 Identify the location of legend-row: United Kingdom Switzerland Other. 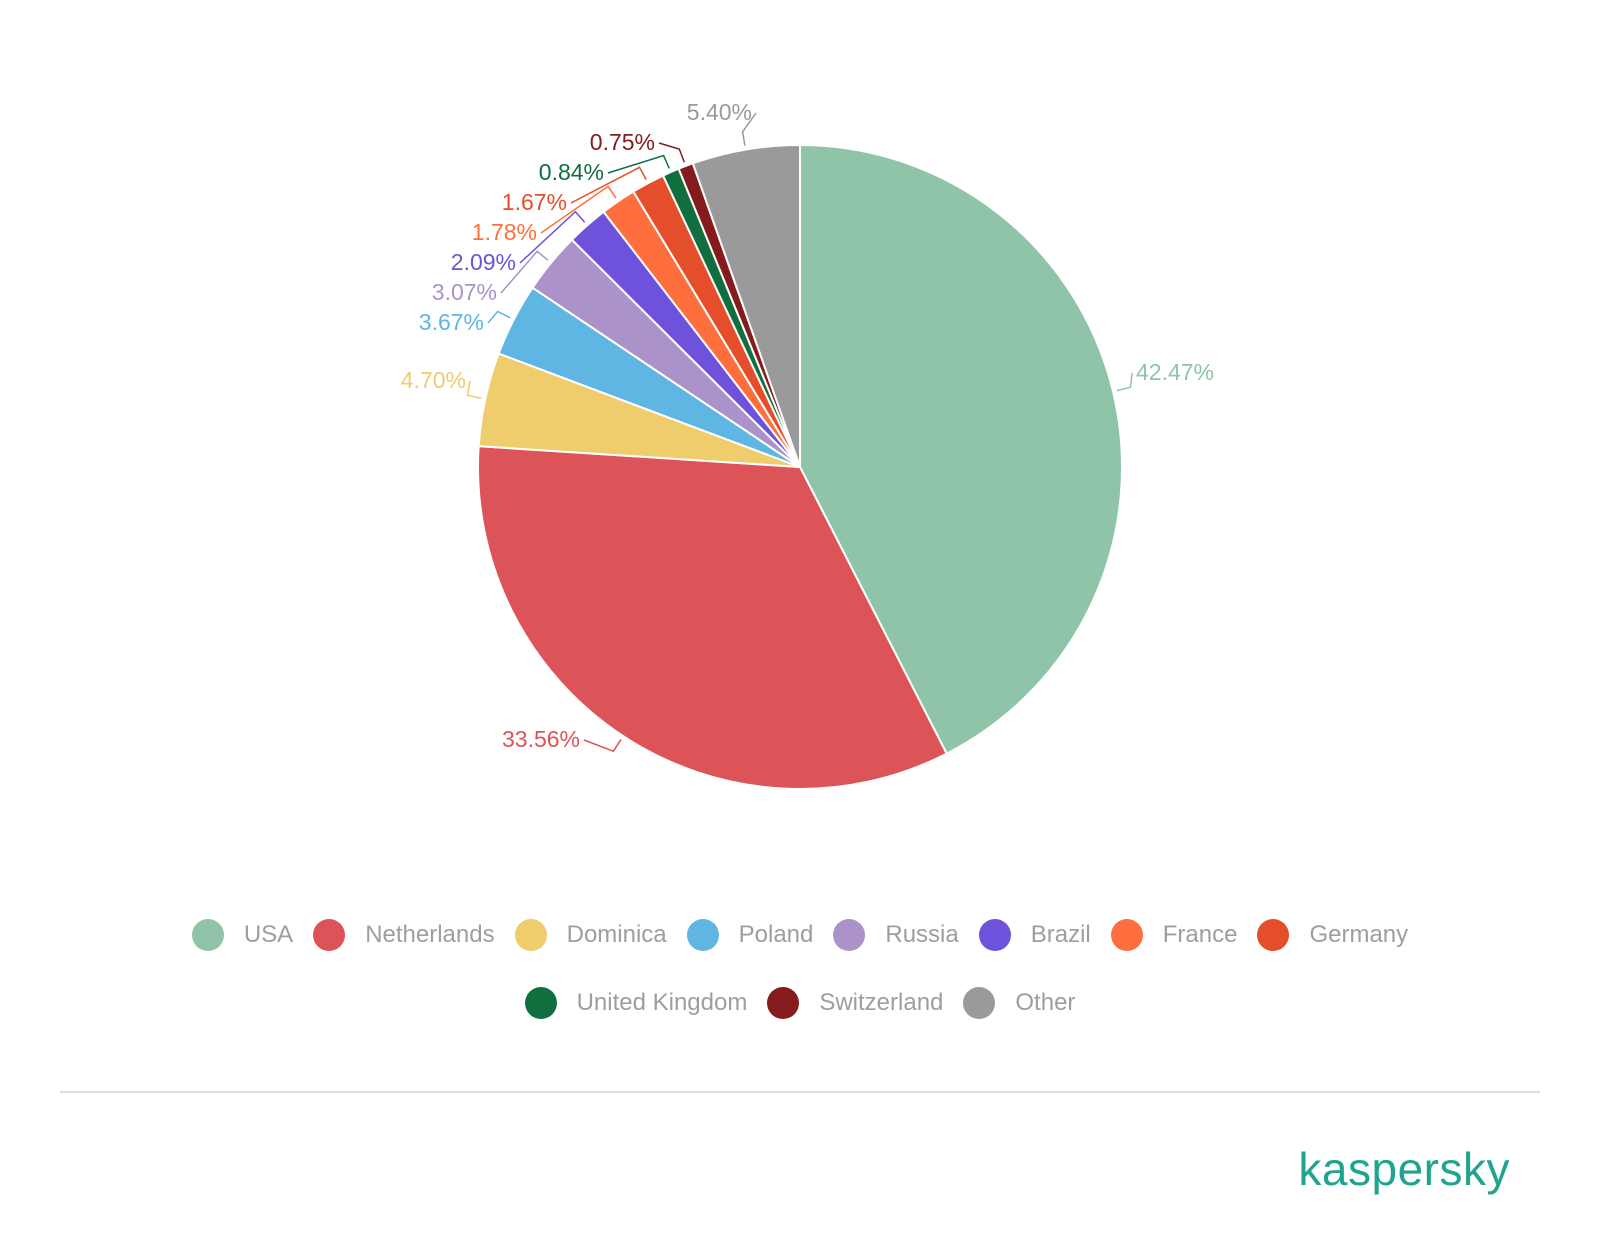
(800, 1003).